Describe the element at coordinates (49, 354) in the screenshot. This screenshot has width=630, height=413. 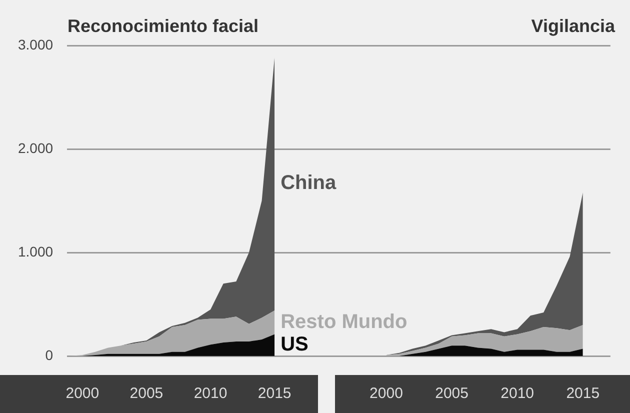
I see `y-tick-label: 0` at that location.